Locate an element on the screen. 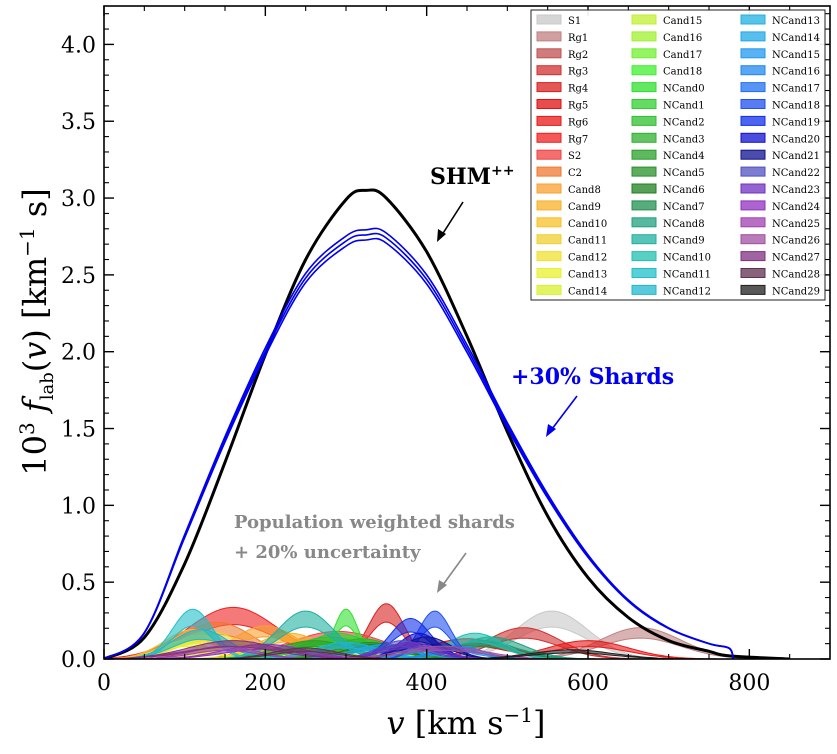  legend-label: NCand18 is located at coordinates (796, 106).